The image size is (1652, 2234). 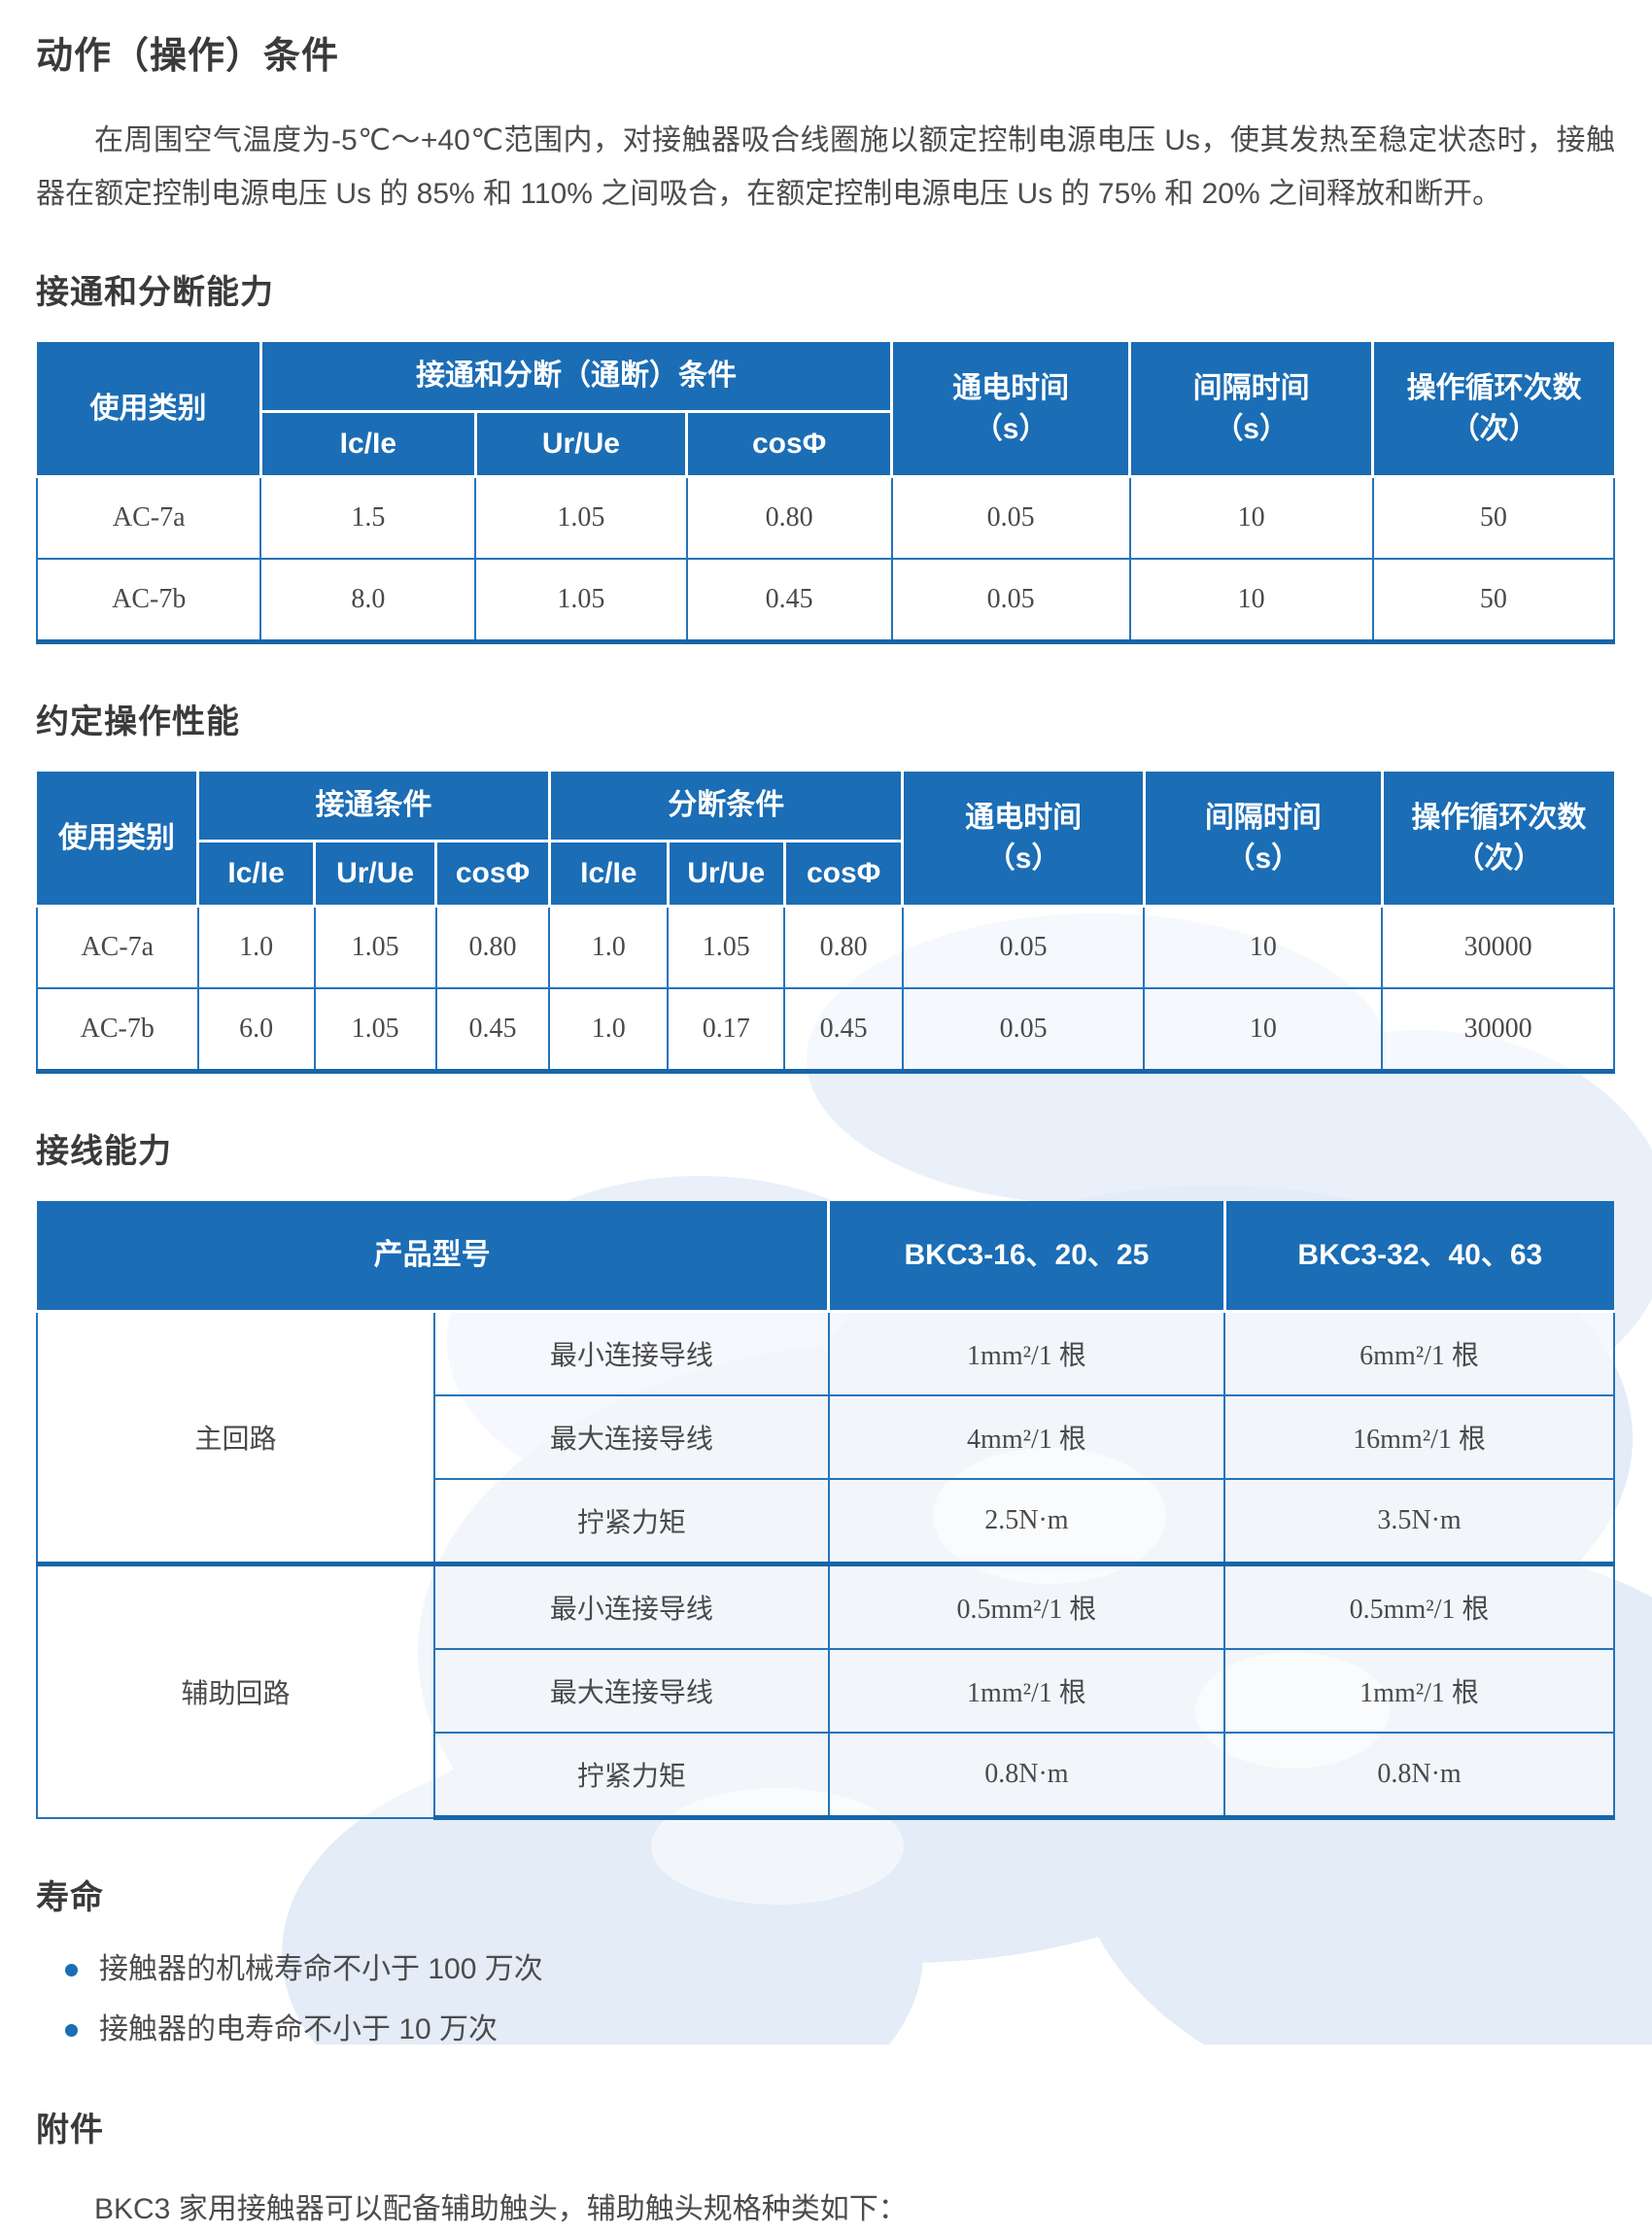 What do you see at coordinates (434, 1257) in the screenshot?
I see `col-header-product-model: 产品型号` at bounding box center [434, 1257].